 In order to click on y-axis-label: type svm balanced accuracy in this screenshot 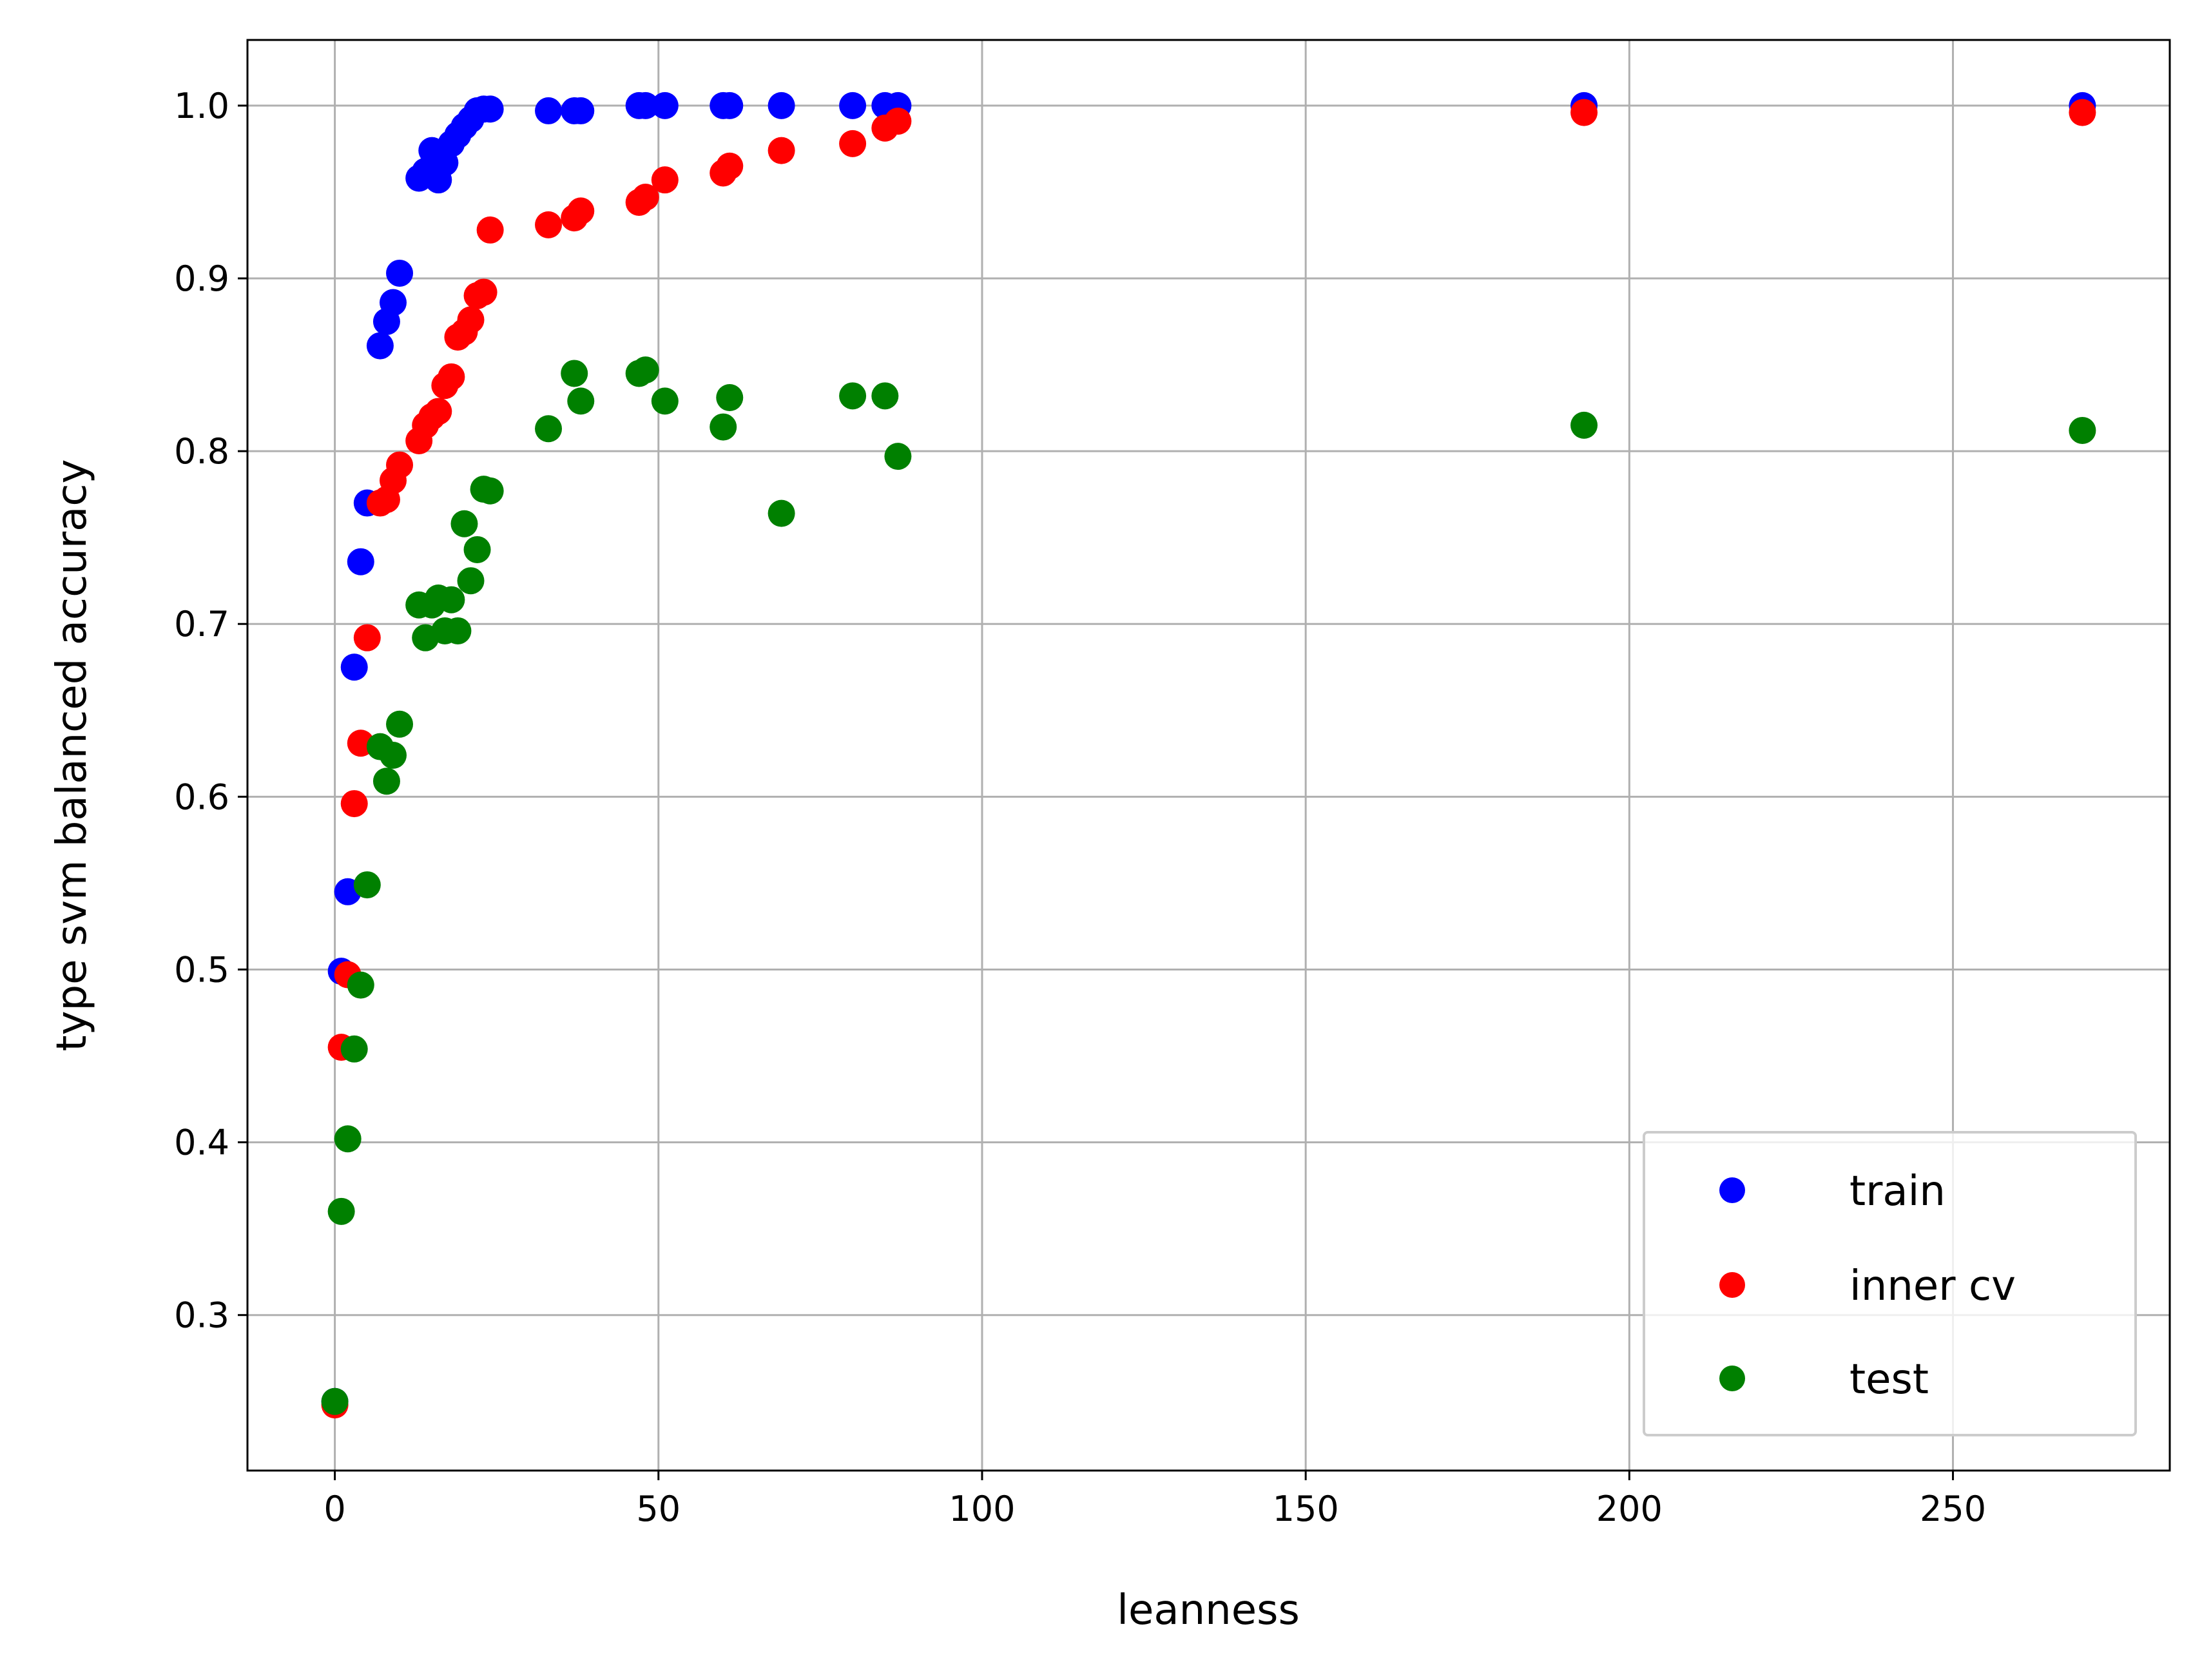, I will do `click(72, 756)`.